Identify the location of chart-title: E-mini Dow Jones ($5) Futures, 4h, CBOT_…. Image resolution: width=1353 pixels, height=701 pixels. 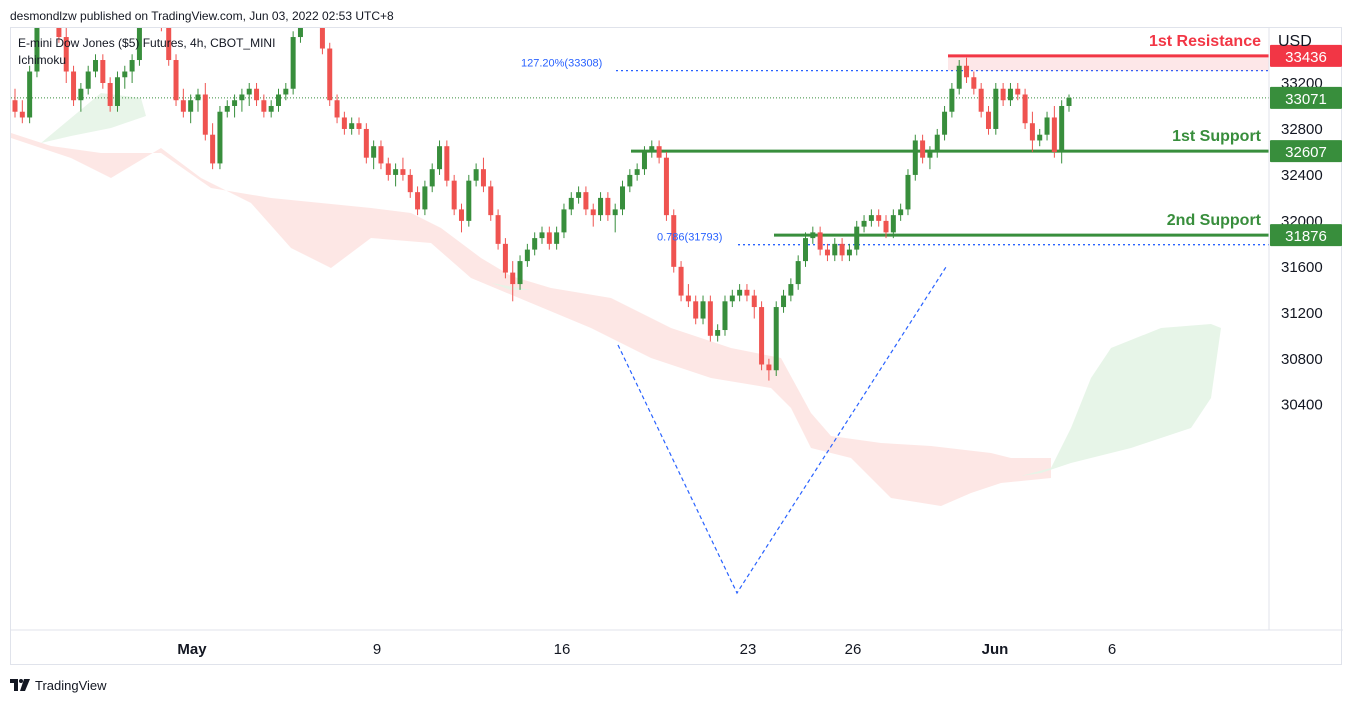
(146, 52).